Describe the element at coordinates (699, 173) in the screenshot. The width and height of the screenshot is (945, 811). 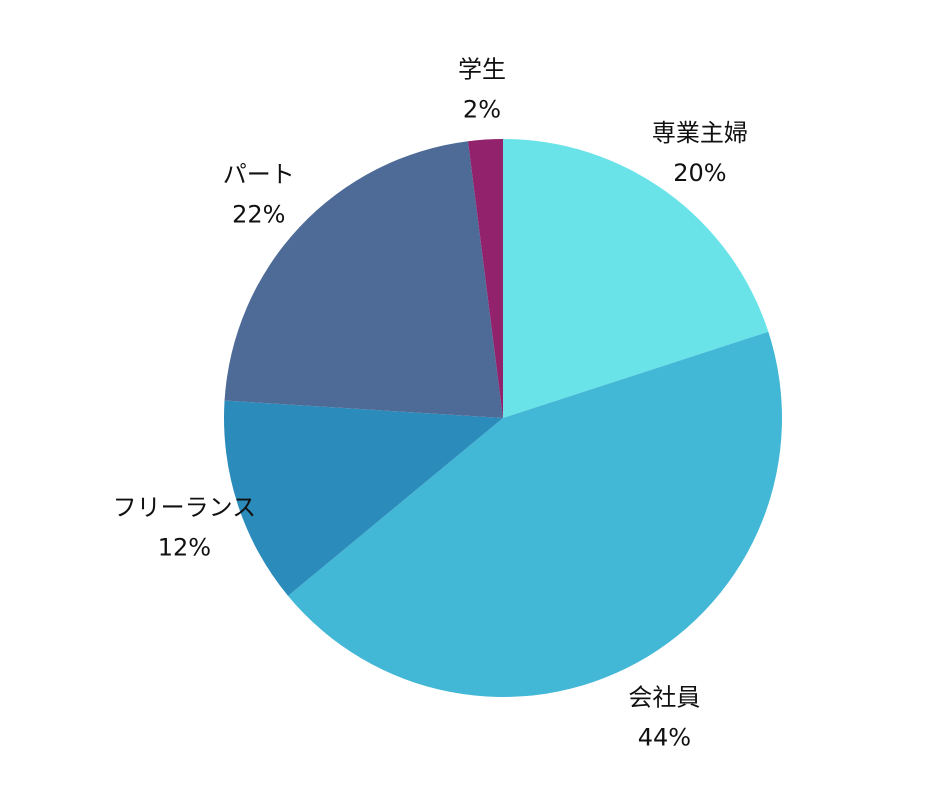
I see `slice-percent-label: 20%` at that location.